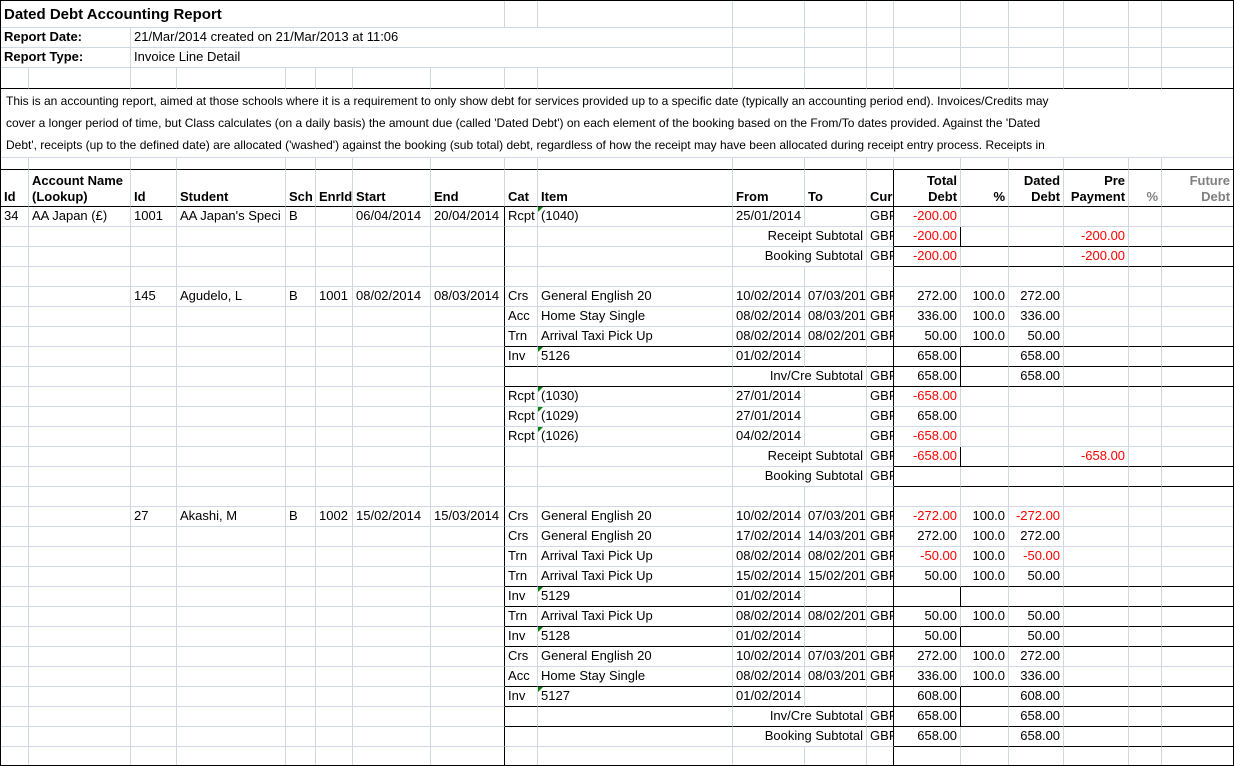 Image resolution: width=1234 pixels, height=766 pixels. I want to click on cell-sch, so click(301, 417).